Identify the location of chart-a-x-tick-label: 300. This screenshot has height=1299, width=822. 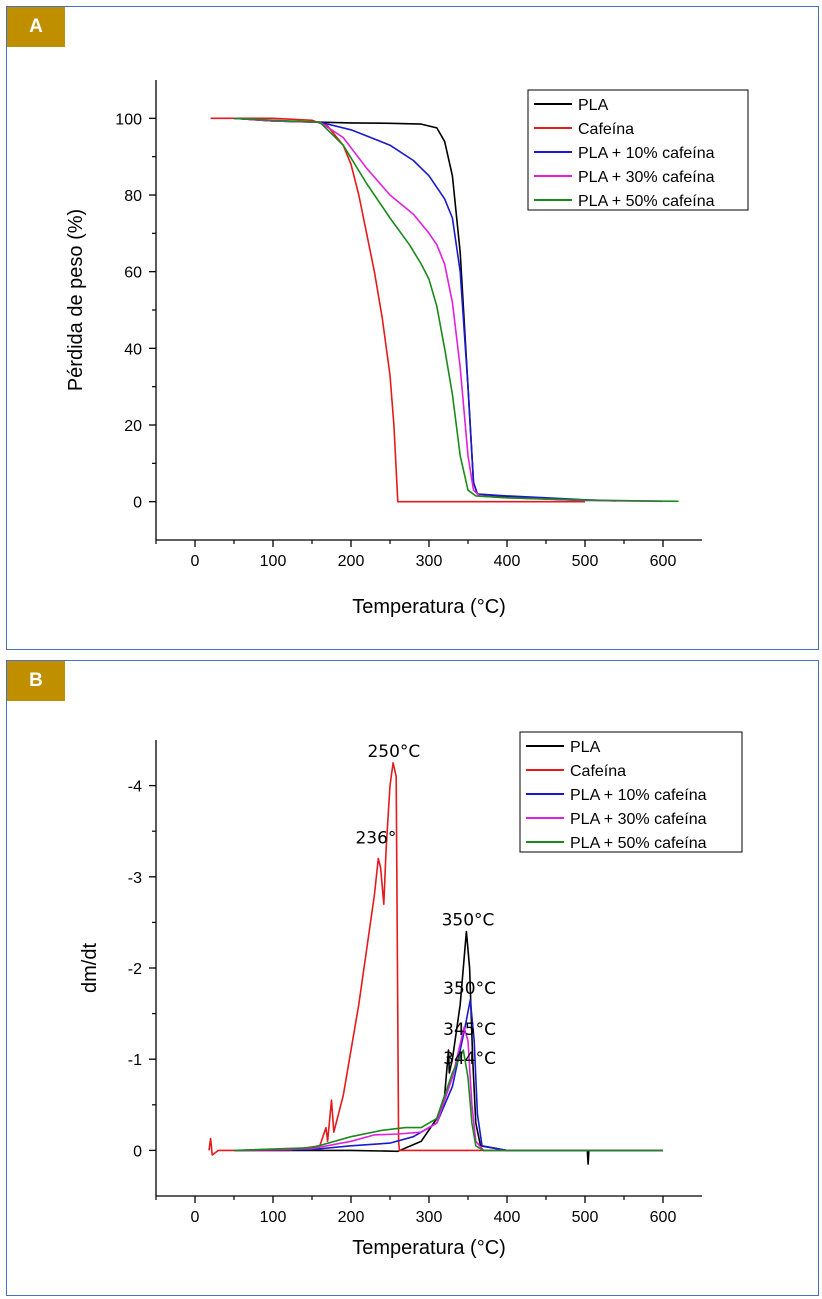
(429, 561).